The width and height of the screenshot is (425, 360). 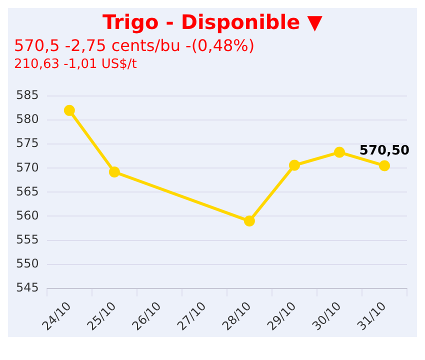 What do you see at coordinates (27, 263) in the screenshot?
I see `y-tick-label: 550` at bounding box center [27, 263].